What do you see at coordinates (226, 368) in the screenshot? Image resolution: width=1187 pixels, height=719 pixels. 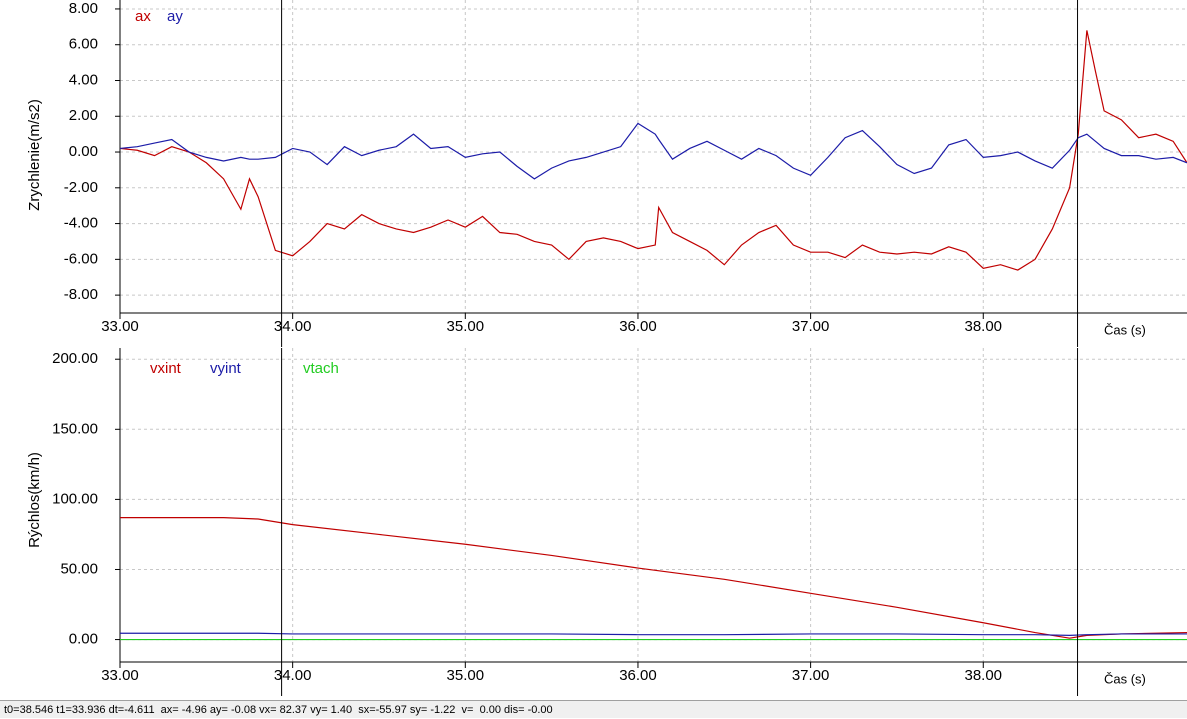 I see `legend-entry: vyint` at bounding box center [226, 368].